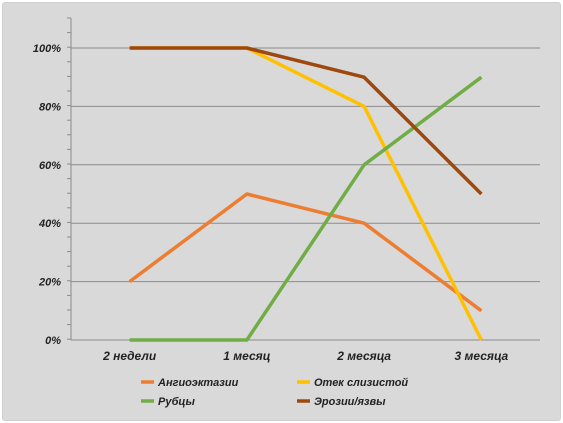 This screenshot has width=563, height=423. Describe the element at coordinates (177, 402) in the screenshot. I see `legend-label: Рубцы` at that location.